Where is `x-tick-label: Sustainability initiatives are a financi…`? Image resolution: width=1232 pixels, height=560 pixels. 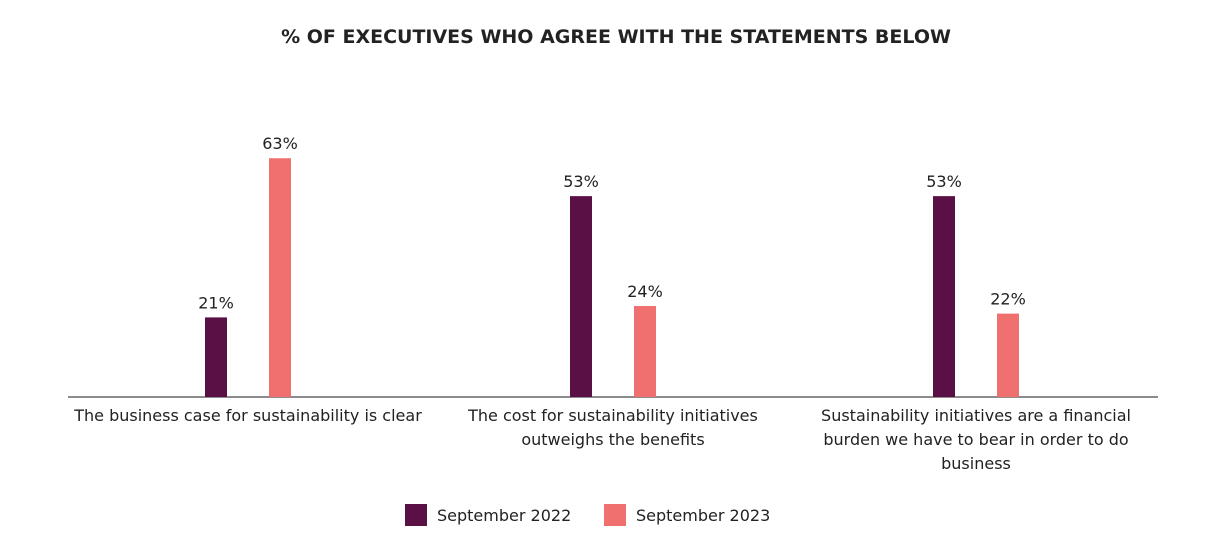
x-tick-label: Sustainability initiatives are a financi… is located at coordinates (976, 439).